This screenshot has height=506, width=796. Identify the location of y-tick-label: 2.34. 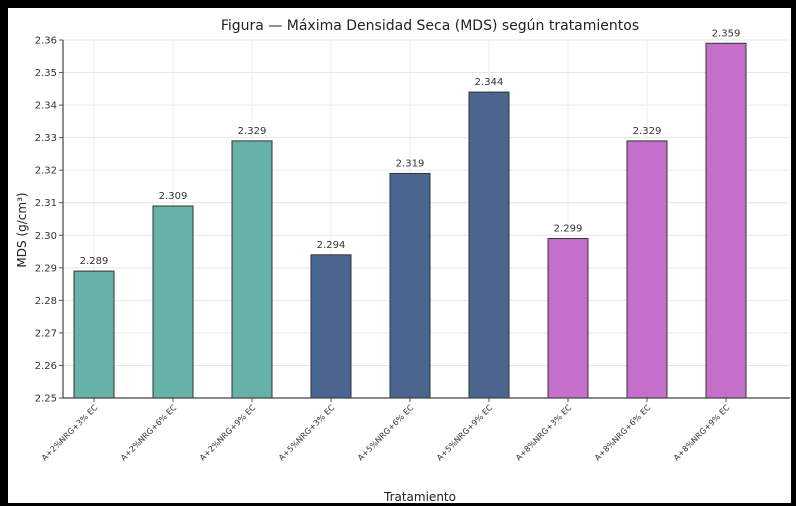
(46, 106).